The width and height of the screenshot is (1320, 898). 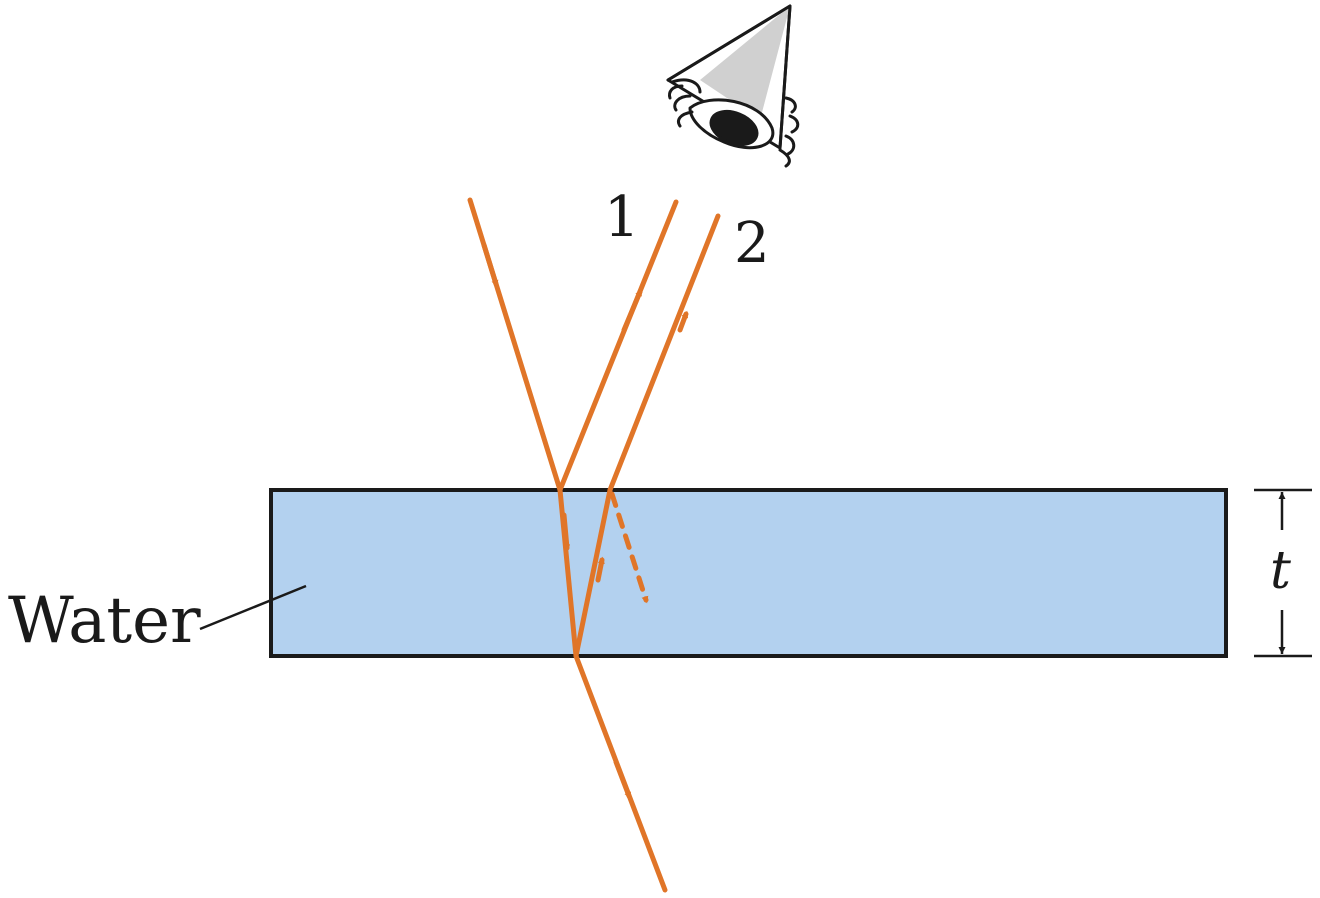 I want to click on dashed-reflected-ray, so click(x=629, y=547).